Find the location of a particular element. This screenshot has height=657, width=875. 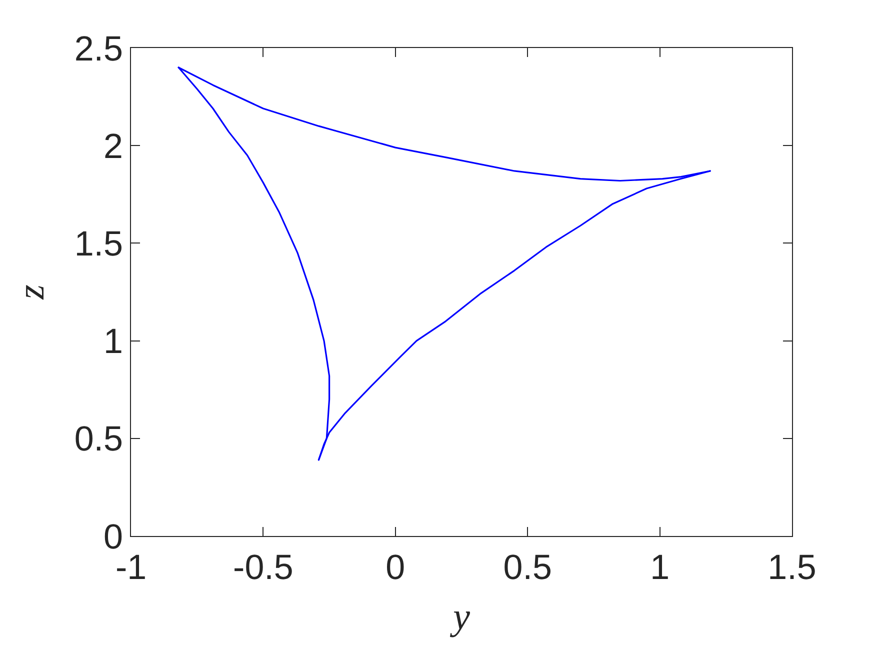

y-tick-label: 1.5 is located at coordinates (98, 244).